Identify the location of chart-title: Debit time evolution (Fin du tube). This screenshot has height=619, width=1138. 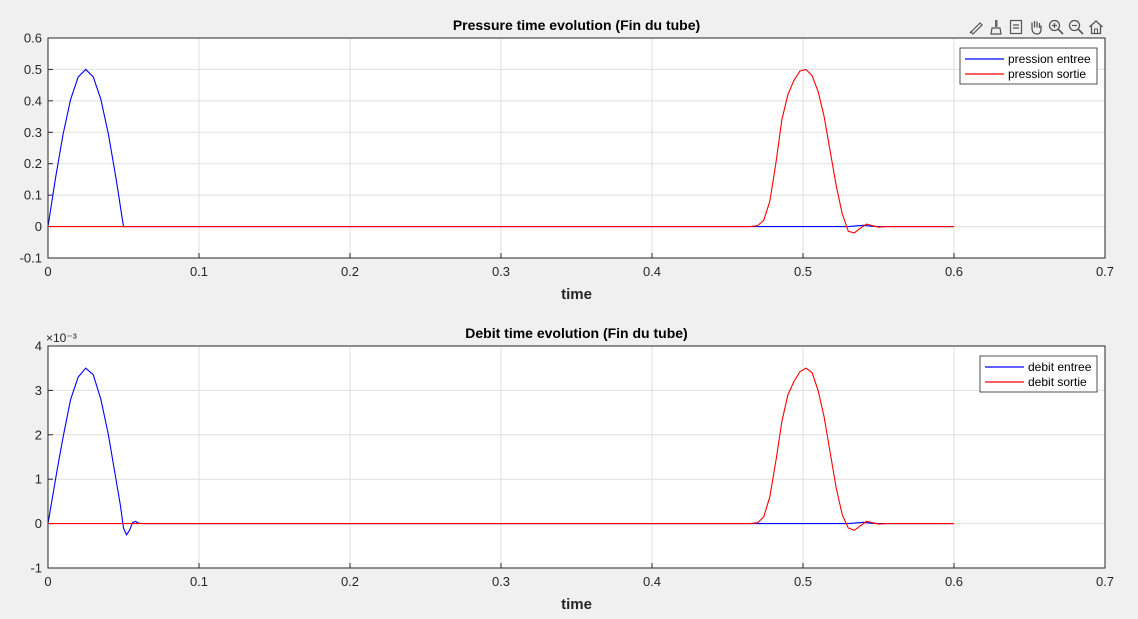
(576, 333).